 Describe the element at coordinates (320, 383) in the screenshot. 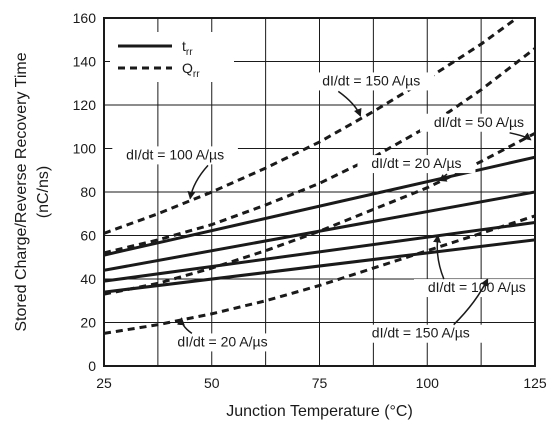

I see `x-tick-label: 75` at that location.